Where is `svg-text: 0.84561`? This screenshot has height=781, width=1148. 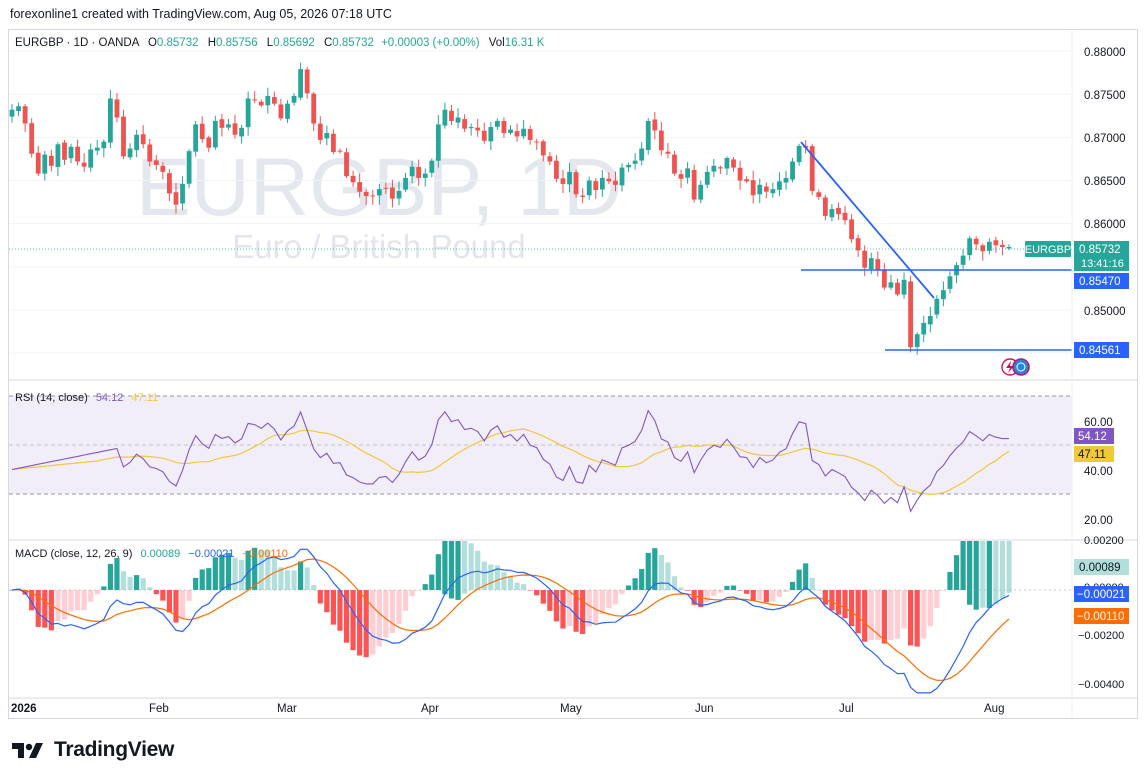 svg-text: 0.84561 is located at coordinates (1100, 351).